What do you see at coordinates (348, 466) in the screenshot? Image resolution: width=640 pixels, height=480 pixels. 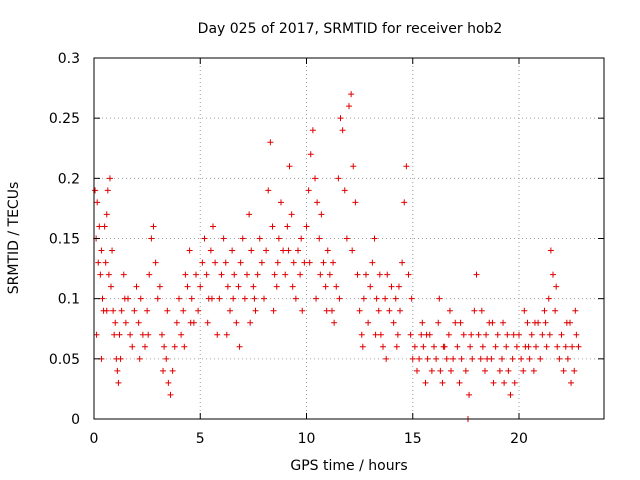 I see `x-axis-label: GPS time / hours` at bounding box center [348, 466].